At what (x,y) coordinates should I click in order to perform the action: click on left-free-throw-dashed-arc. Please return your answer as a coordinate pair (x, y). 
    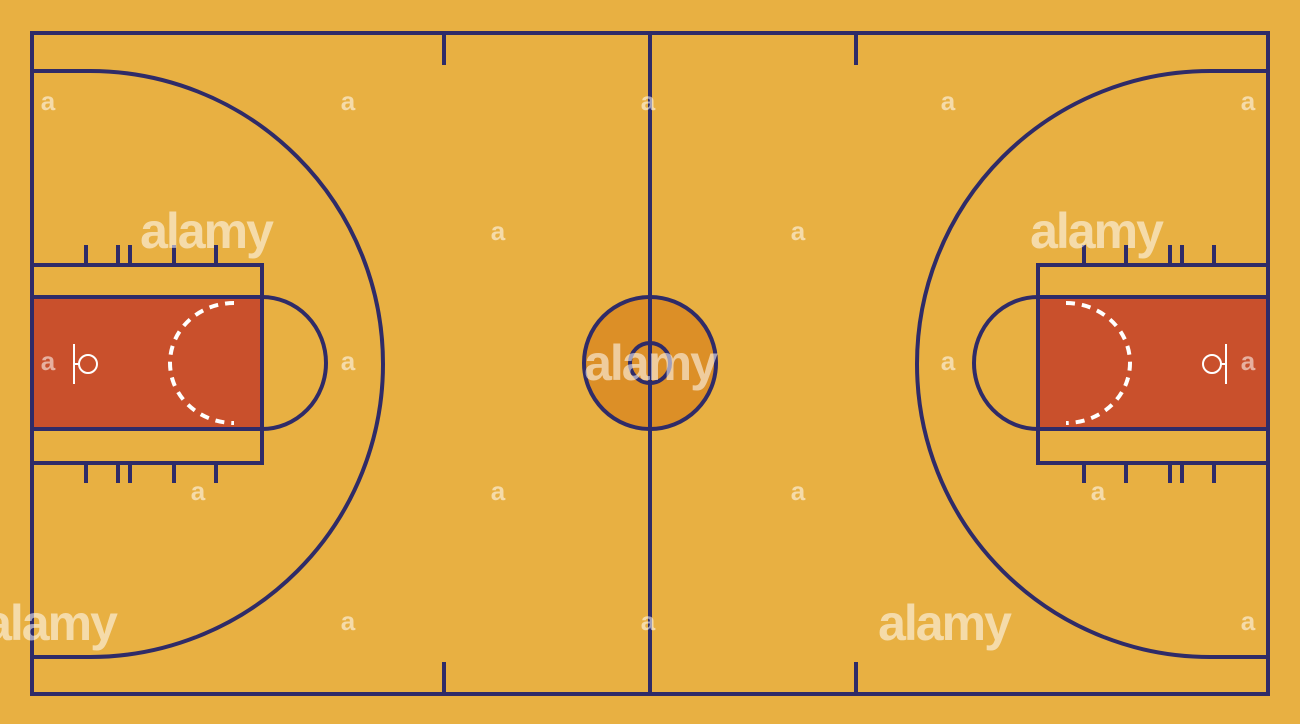
    Looking at the image, I should click on (201, 363).